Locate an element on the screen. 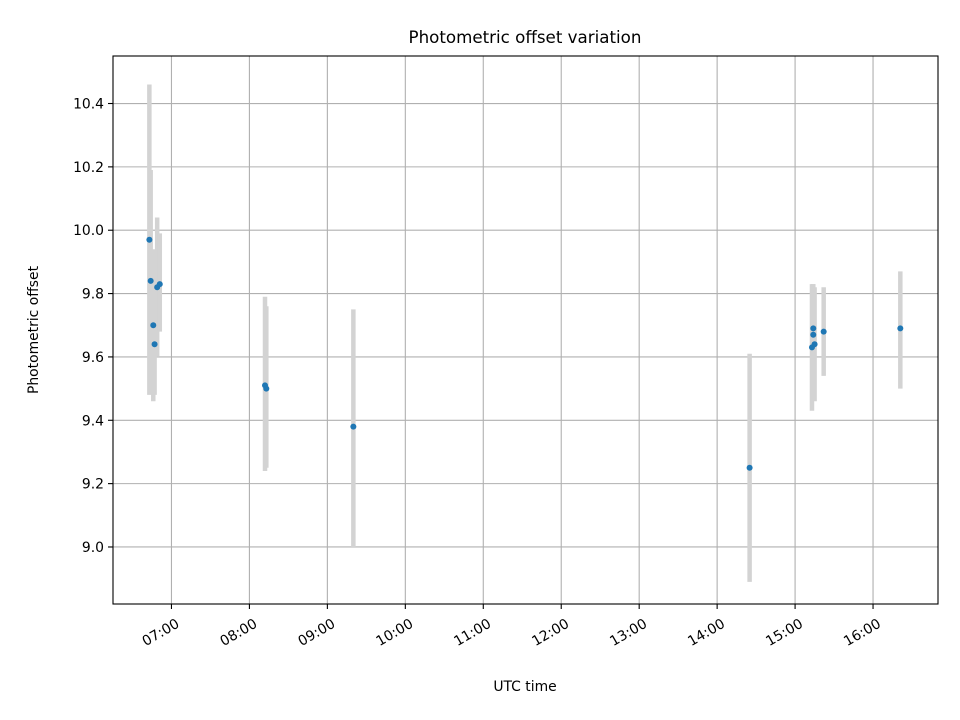  y-tick-label: 10.0 is located at coordinates (88, 231).